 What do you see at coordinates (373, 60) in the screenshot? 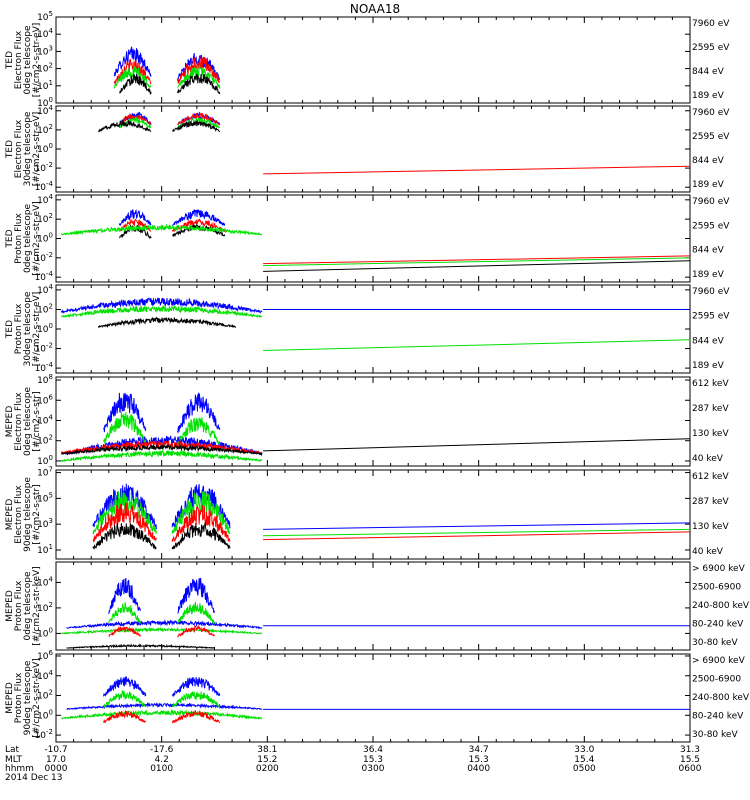
I see `panel-frame` at bounding box center [373, 60].